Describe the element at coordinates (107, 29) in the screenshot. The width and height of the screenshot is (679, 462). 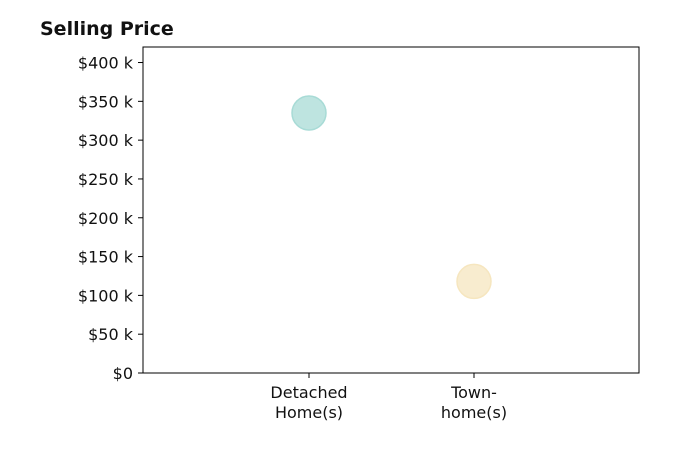
I see `chart-title: Selling Price` at that location.